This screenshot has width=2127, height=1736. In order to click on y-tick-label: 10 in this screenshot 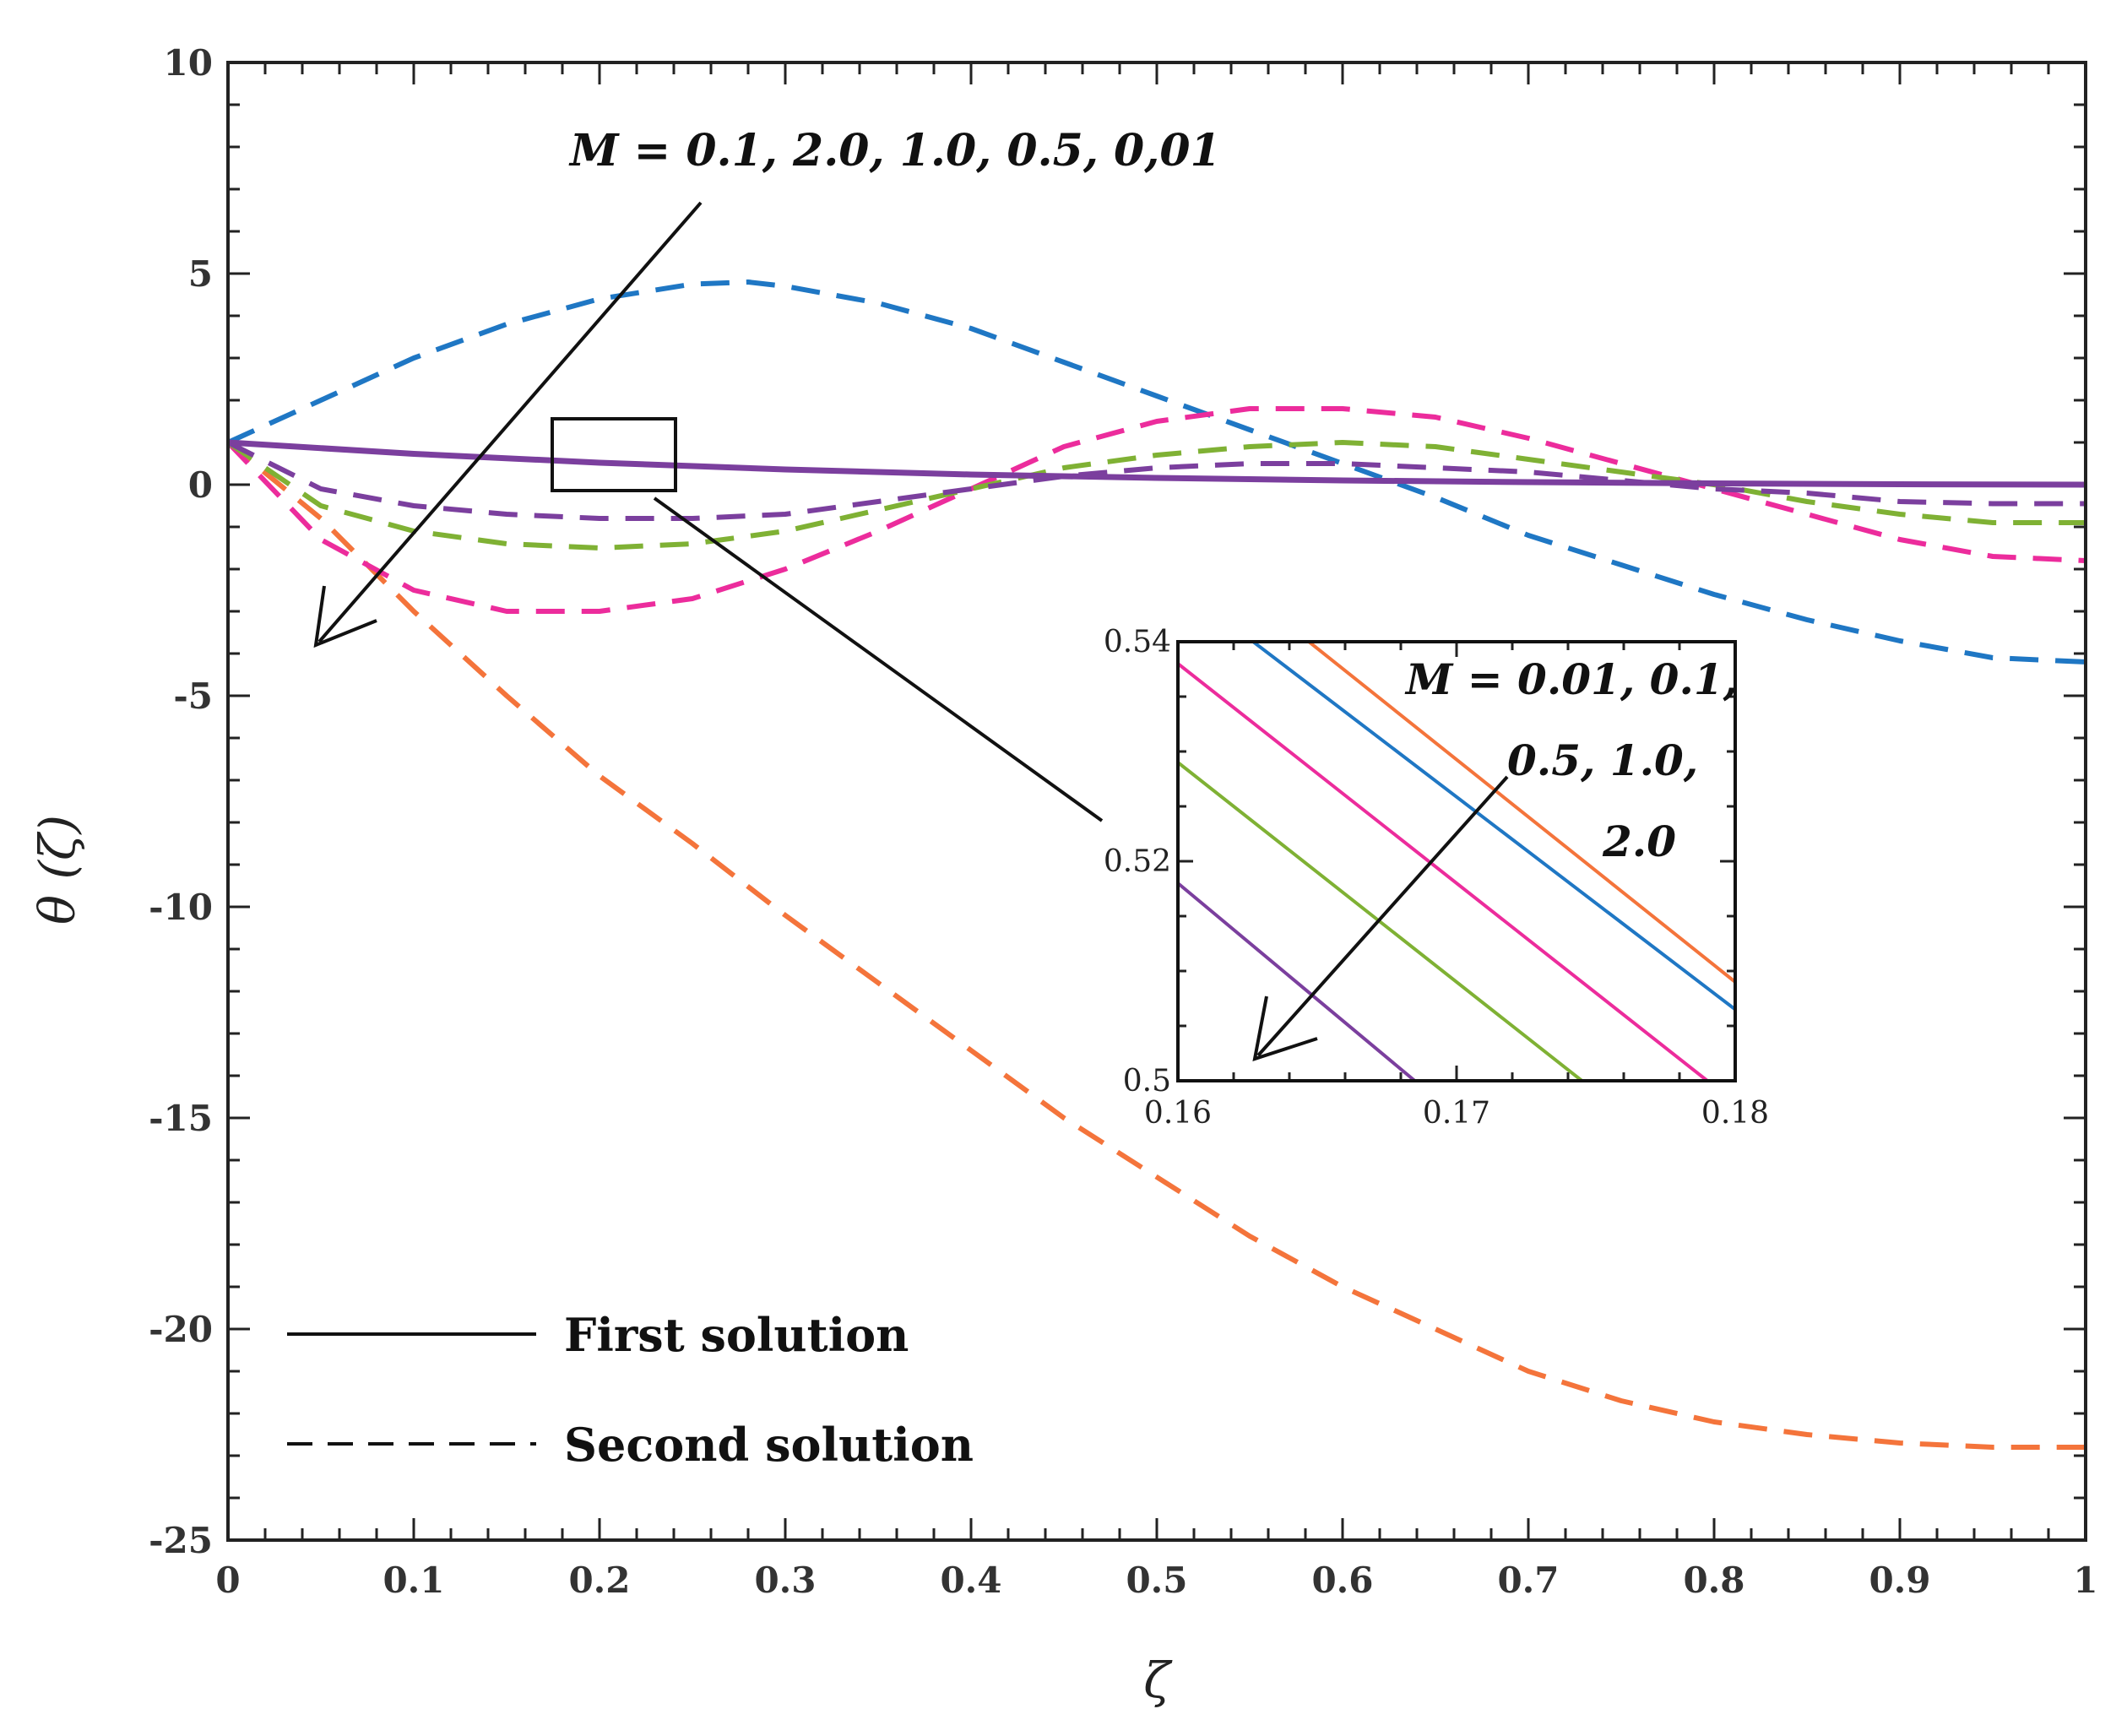, I will do `click(188, 63)`.